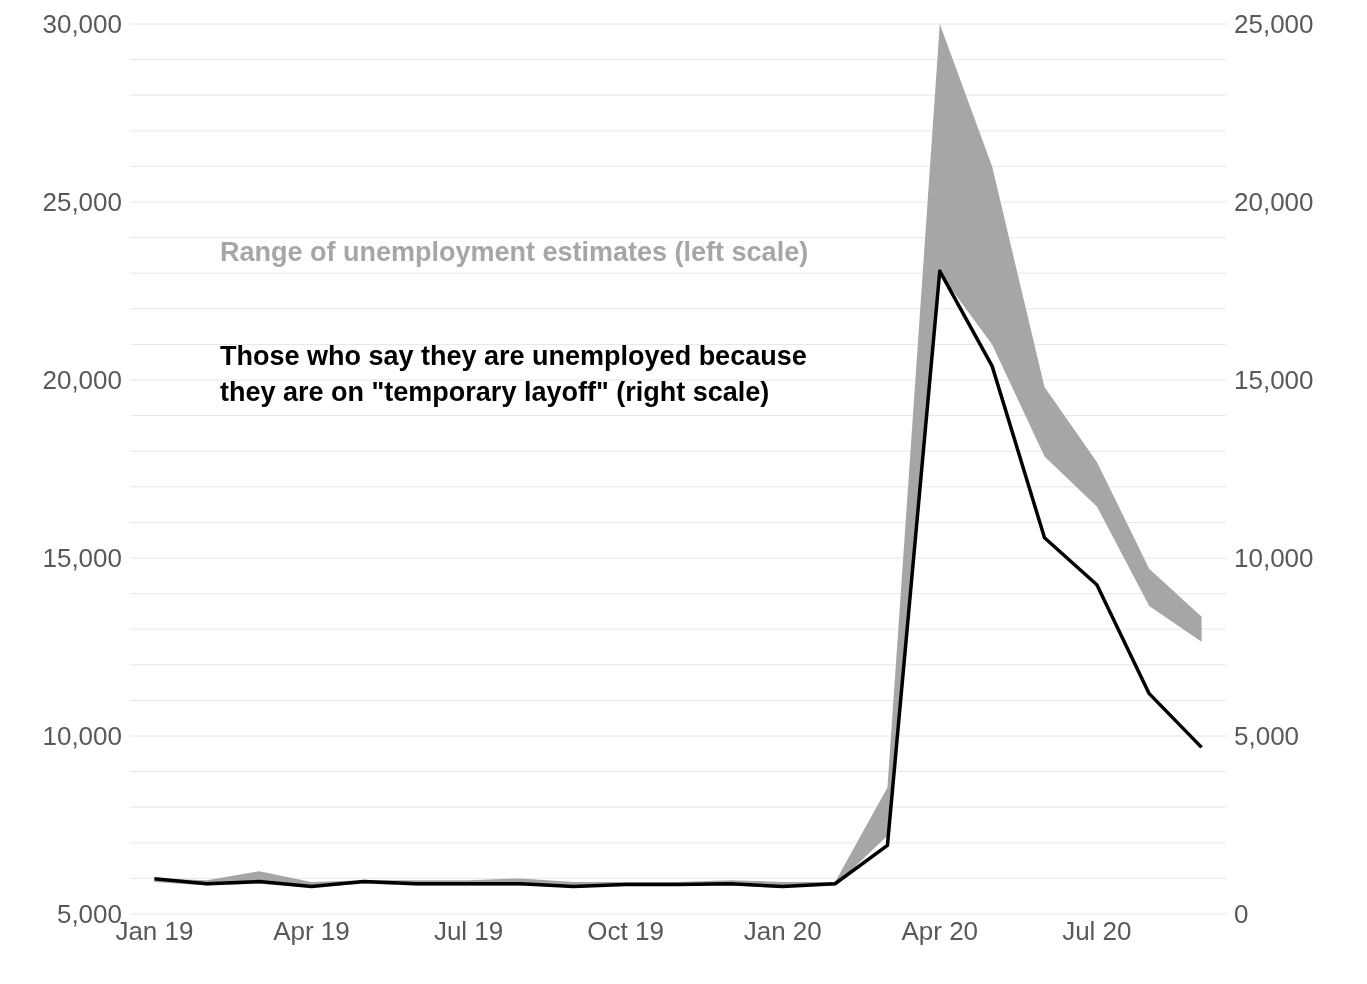  What do you see at coordinates (82, 202) in the screenshot?
I see `y-tick-label: 25,000` at bounding box center [82, 202].